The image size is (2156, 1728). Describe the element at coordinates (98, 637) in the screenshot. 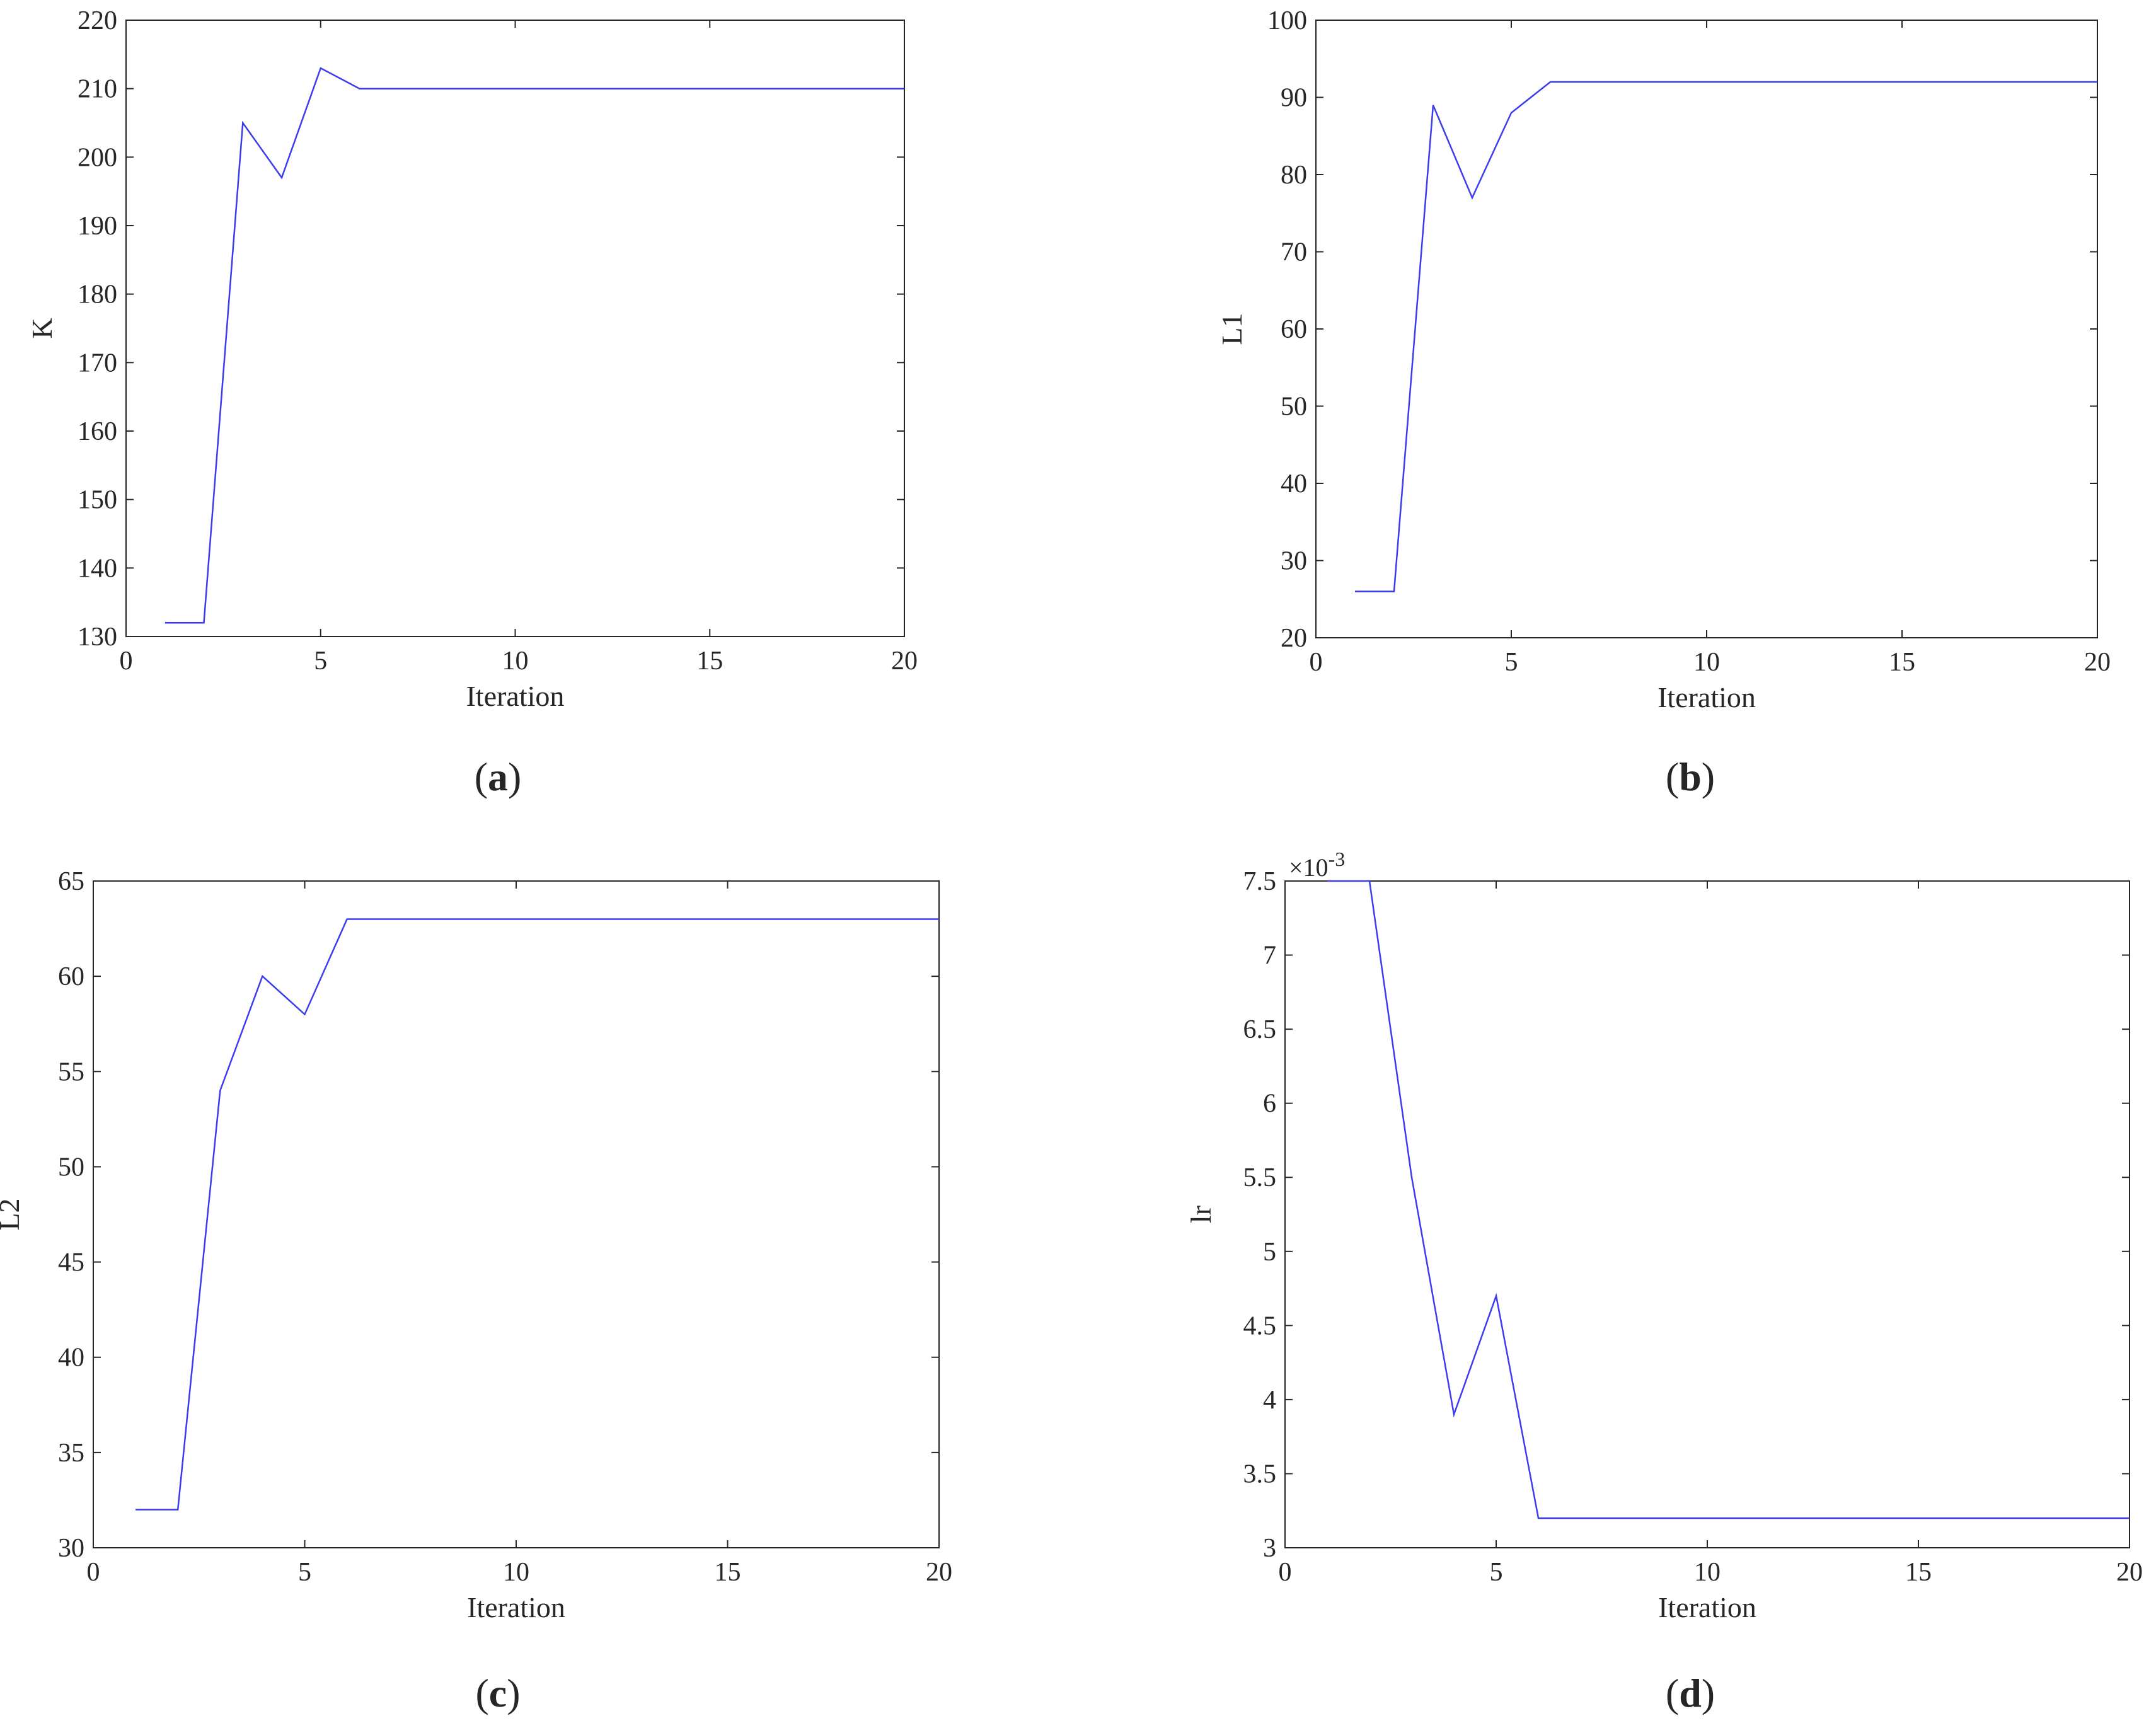

I see `y-tick-label: 130` at that location.